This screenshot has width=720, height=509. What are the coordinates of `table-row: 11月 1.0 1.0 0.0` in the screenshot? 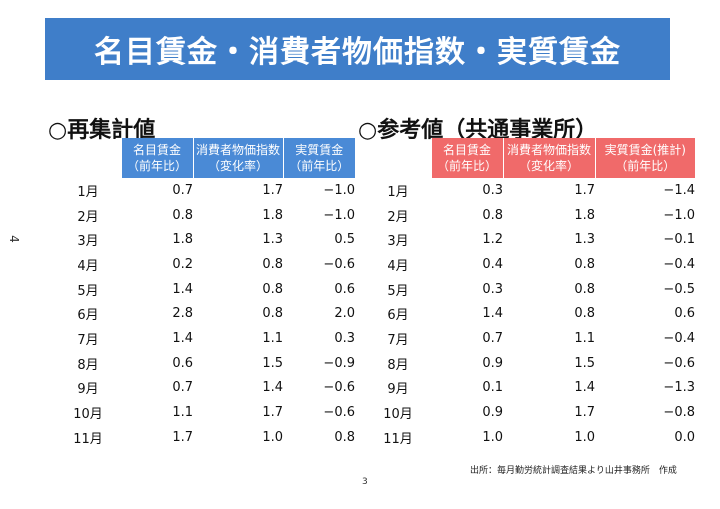 It's located at (530, 437).